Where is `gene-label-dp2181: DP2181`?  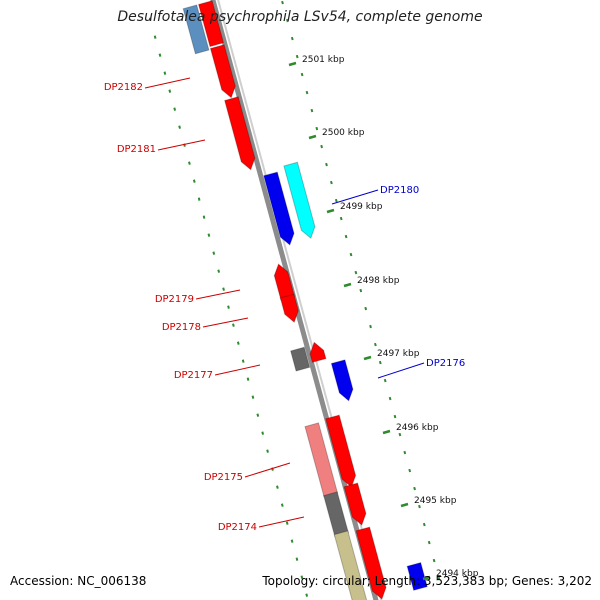 gene-label-dp2181: DP2181 is located at coordinates (136, 149).